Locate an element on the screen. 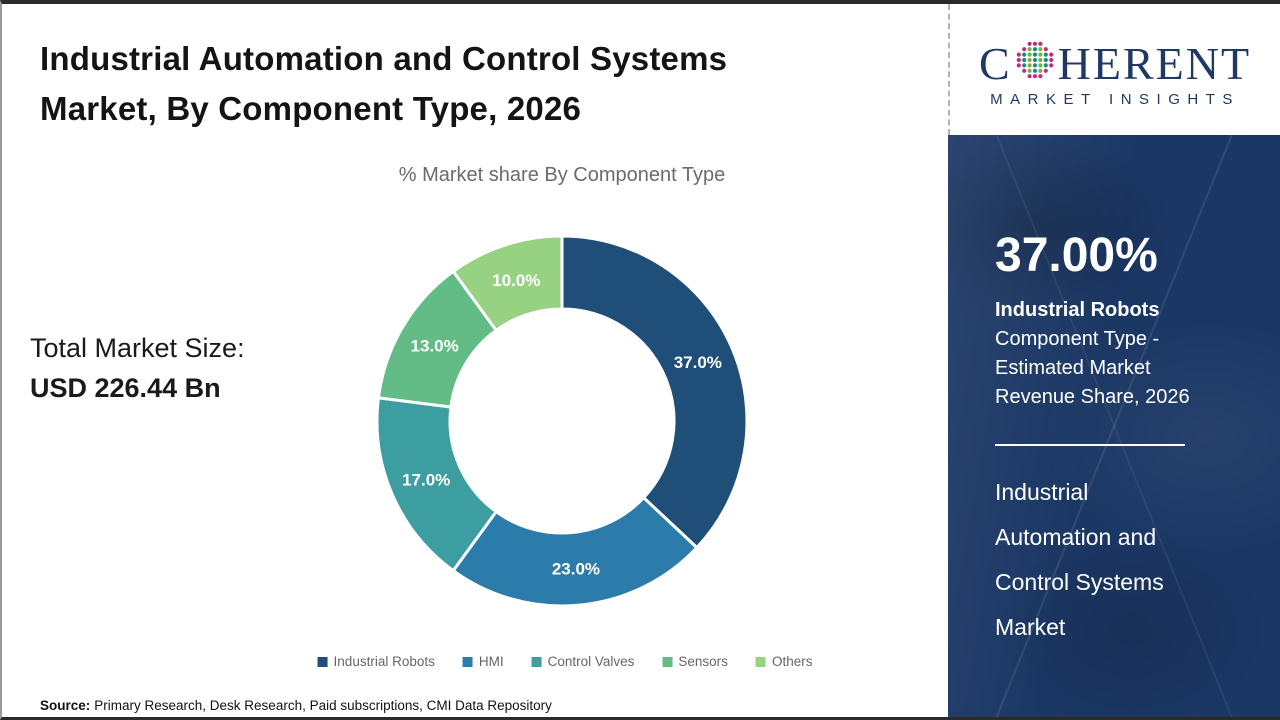 This screenshot has height=720, width=1280. total-market-size: Total Market Size: USD 226.44 Bn is located at coordinates (137, 368).